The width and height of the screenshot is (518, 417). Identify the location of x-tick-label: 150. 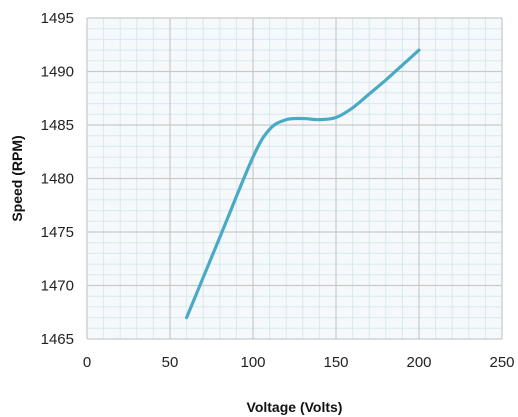
(335, 362).